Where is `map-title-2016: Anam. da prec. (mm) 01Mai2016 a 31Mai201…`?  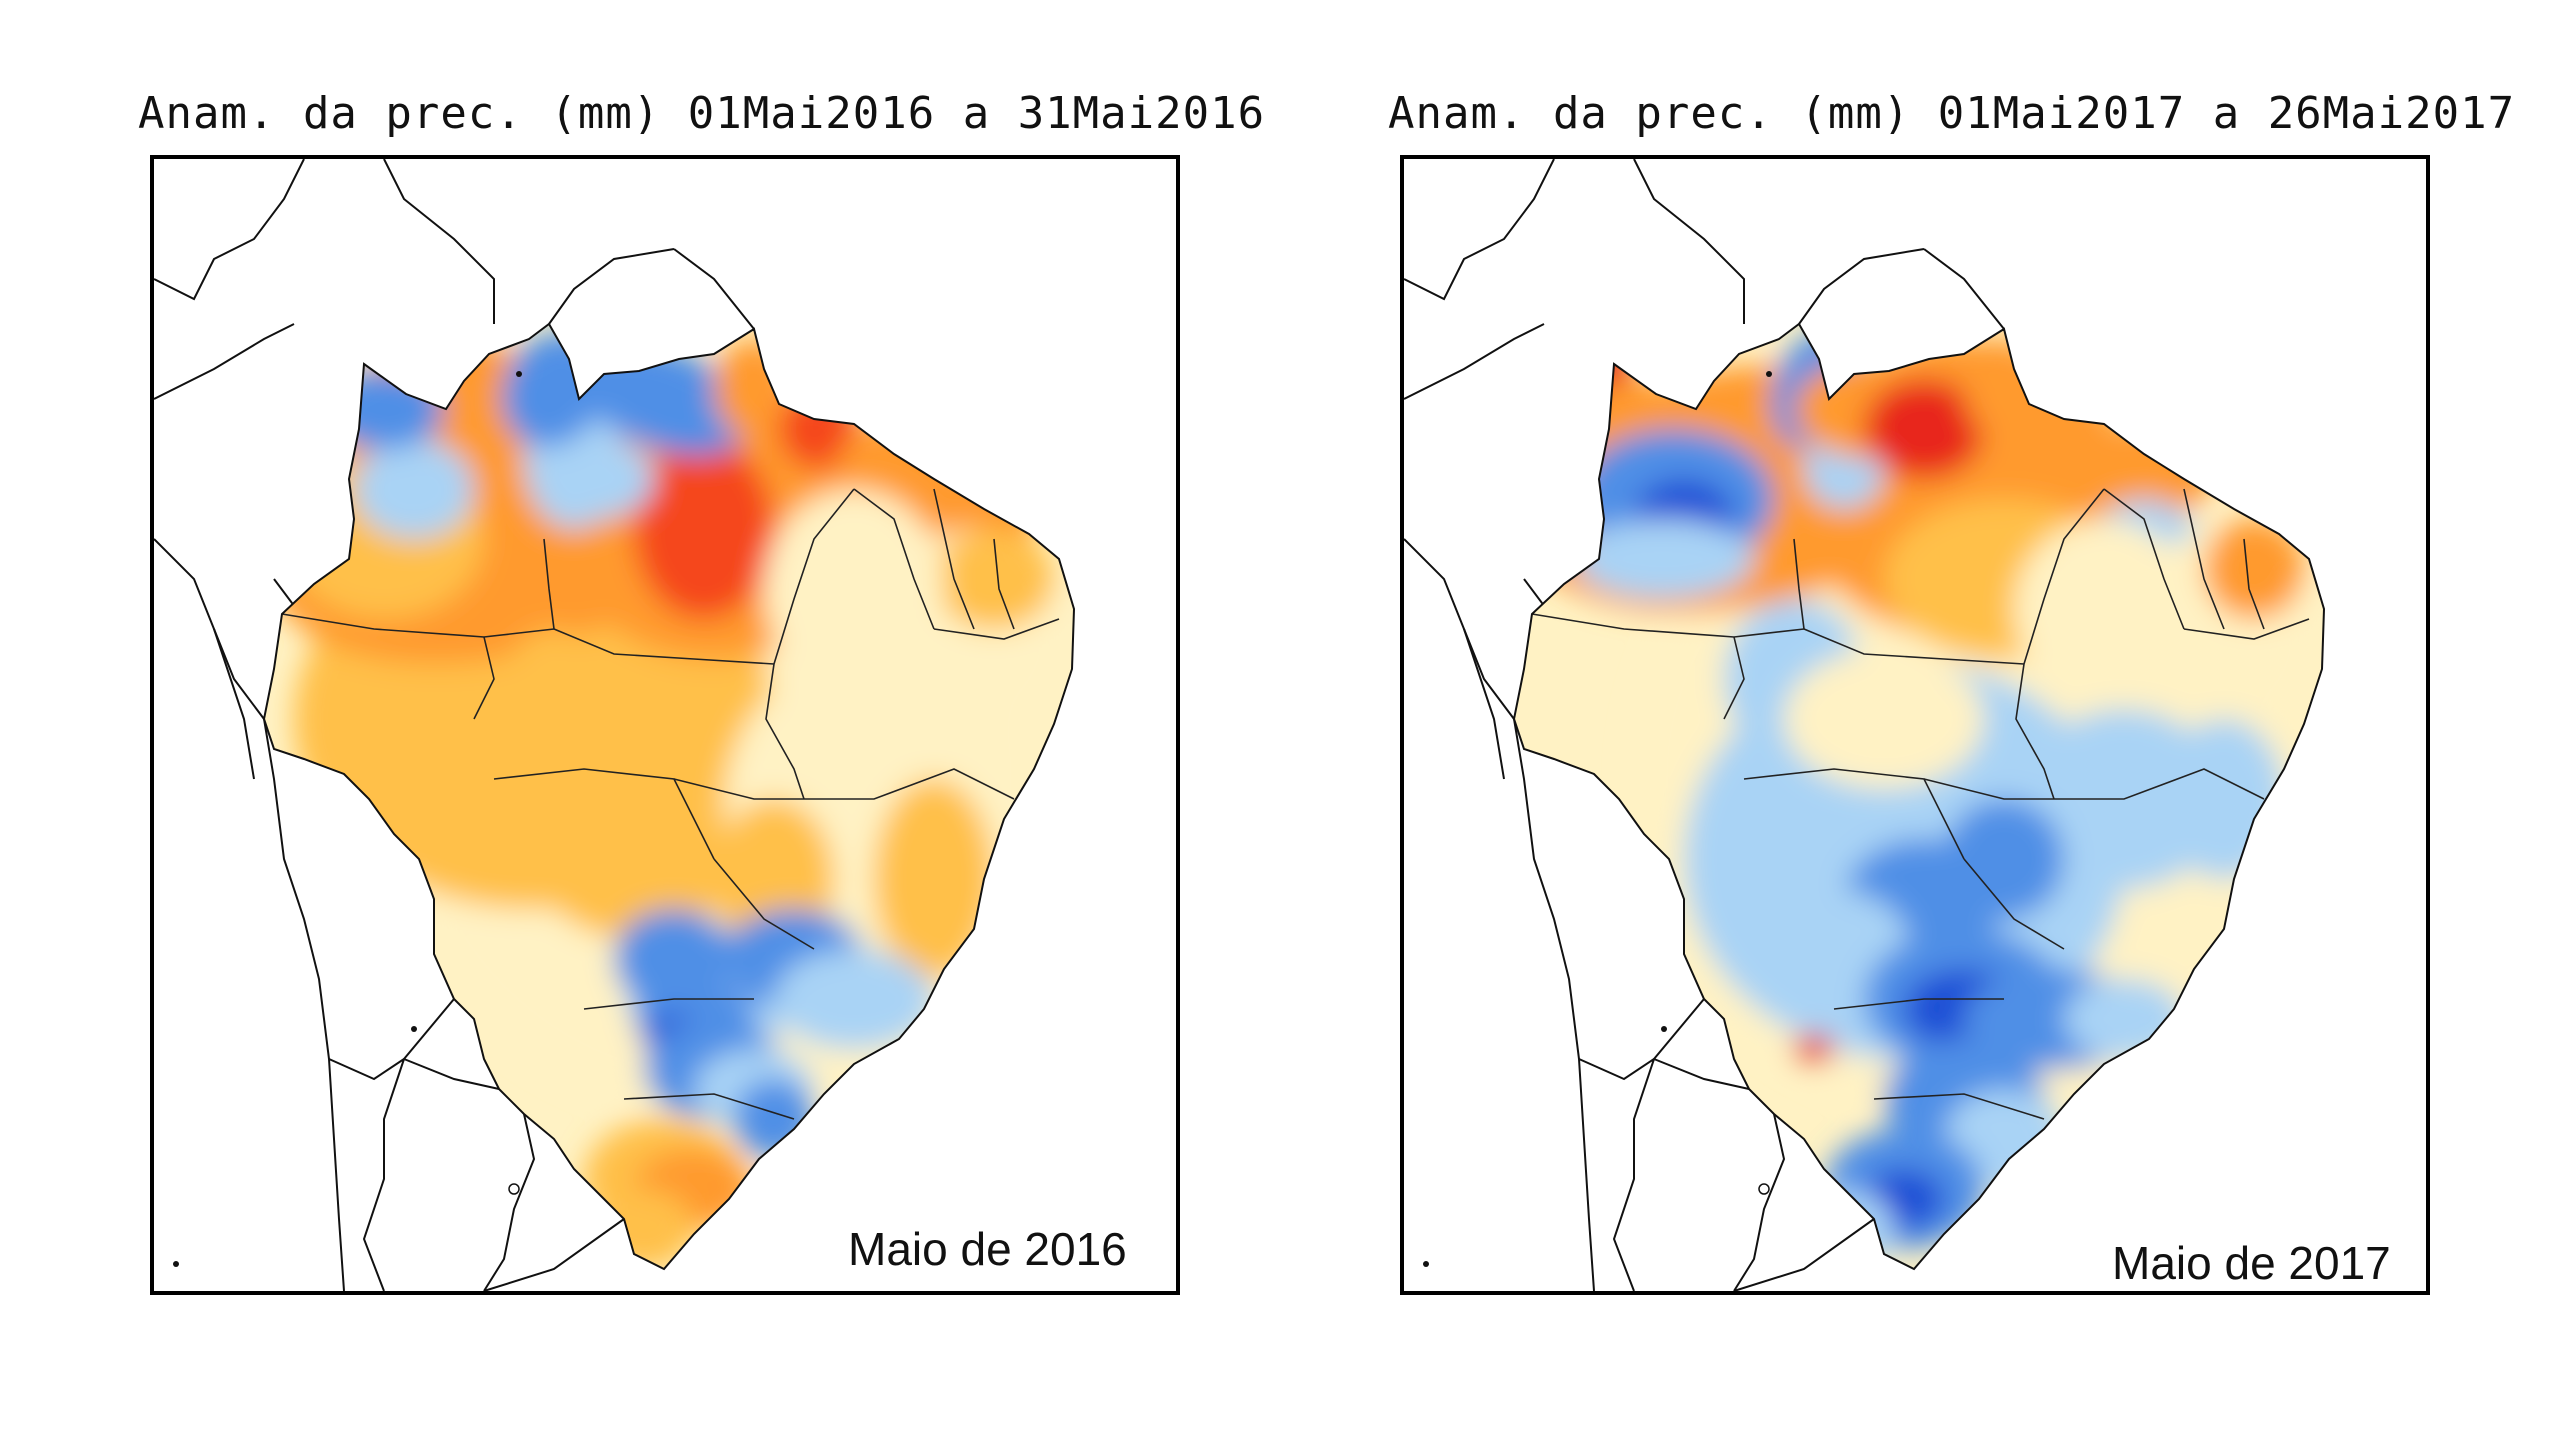
map-title-2016: Anam. da prec. (mm) 01Mai2016 a 31Mai201… is located at coordinates (702, 113).